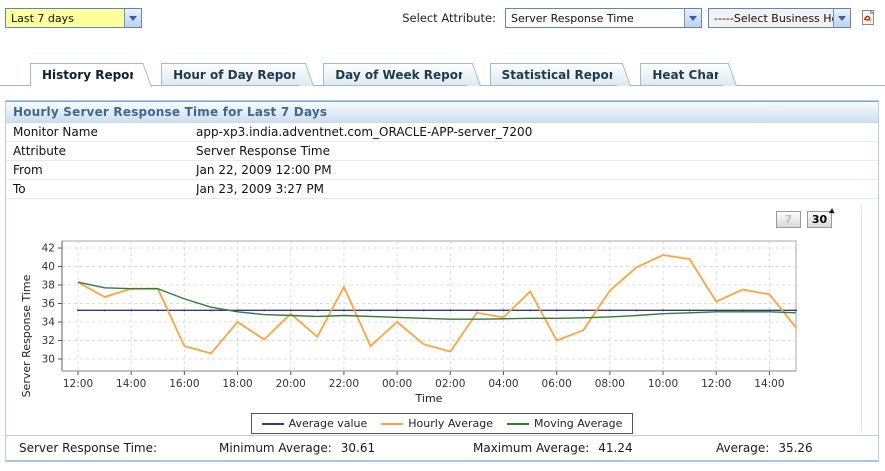 Image resolution: width=885 pixels, height=471 pixels. I want to click on tab-hour-of-day-report: Hour of Day Report, so click(233, 74).